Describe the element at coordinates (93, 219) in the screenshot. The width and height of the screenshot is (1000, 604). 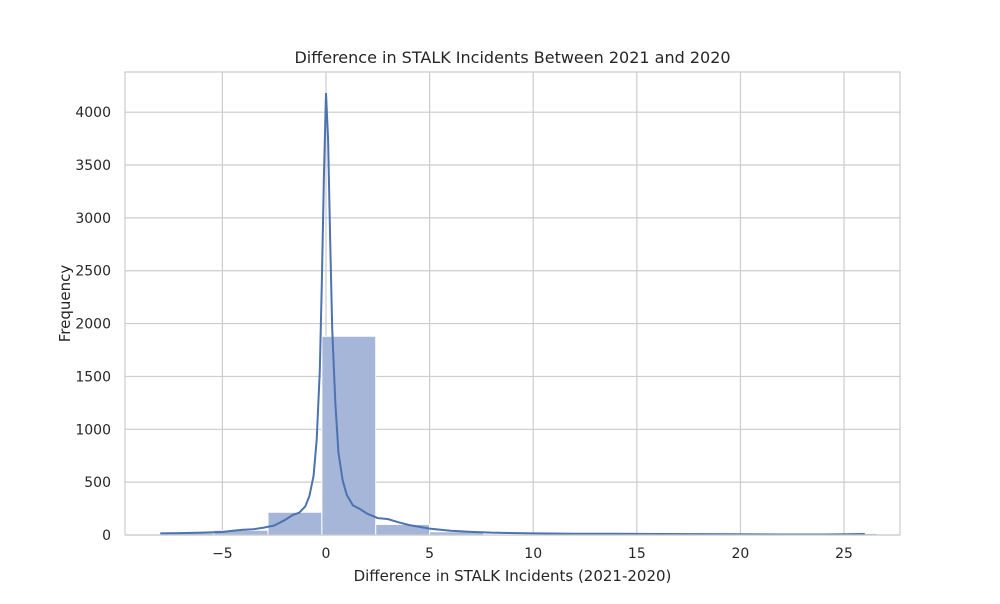
I see `y-tick-label: 3000` at that location.